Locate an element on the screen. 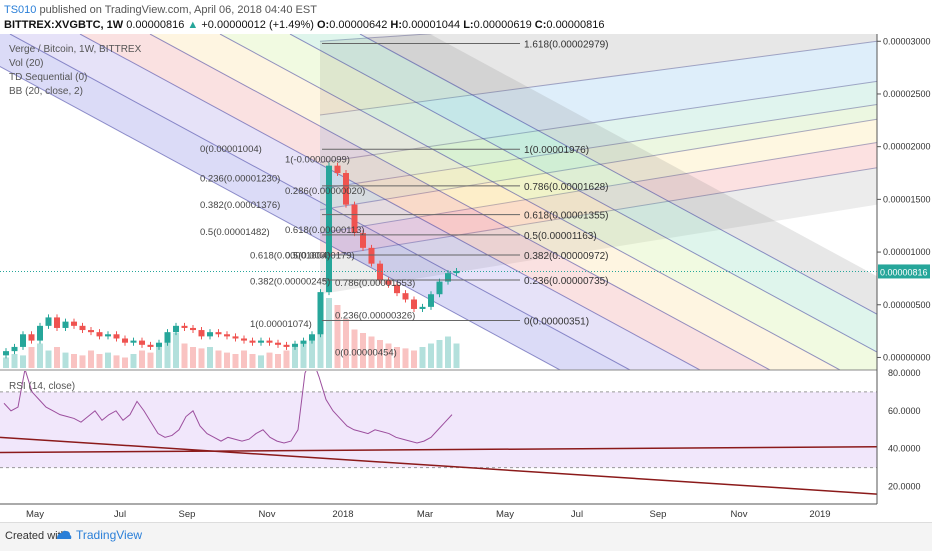  author-link: TS010 is located at coordinates (20, 10).